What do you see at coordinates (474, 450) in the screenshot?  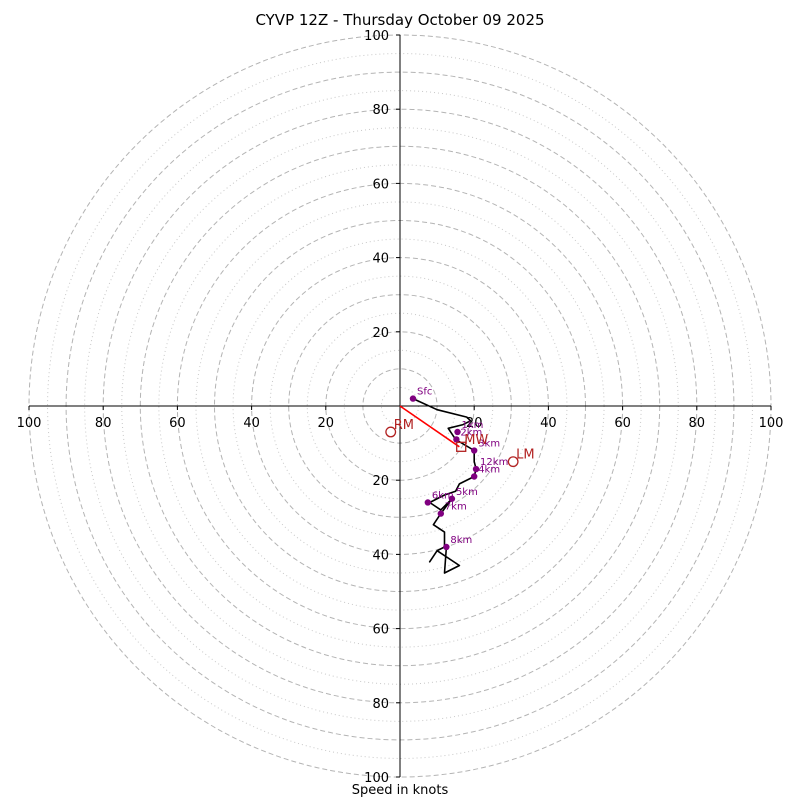 I see `height-marker-3km` at bounding box center [474, 450].